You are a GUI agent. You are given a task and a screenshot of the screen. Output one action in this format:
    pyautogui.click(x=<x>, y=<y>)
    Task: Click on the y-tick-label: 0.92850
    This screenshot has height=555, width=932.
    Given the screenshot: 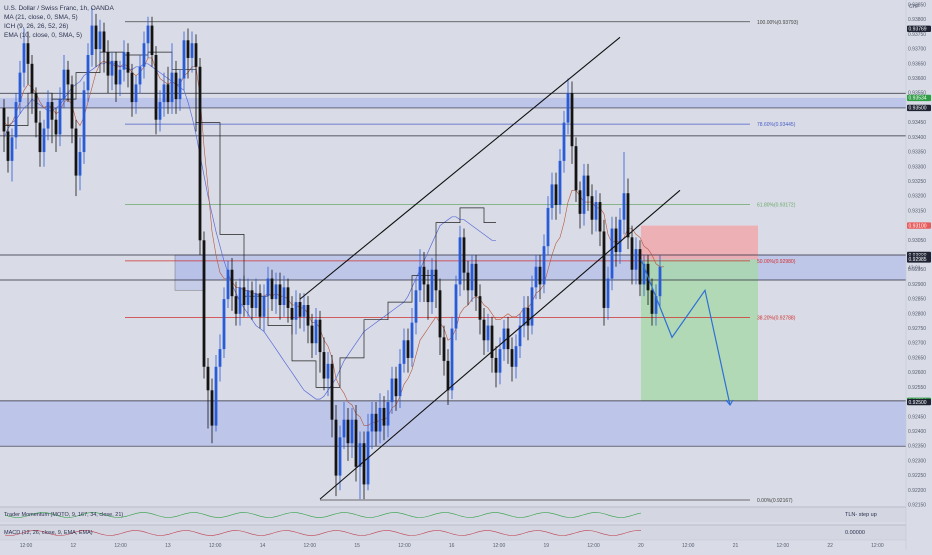 What is the action you would take?
    pyautogui.click(x=917, y=300)
    